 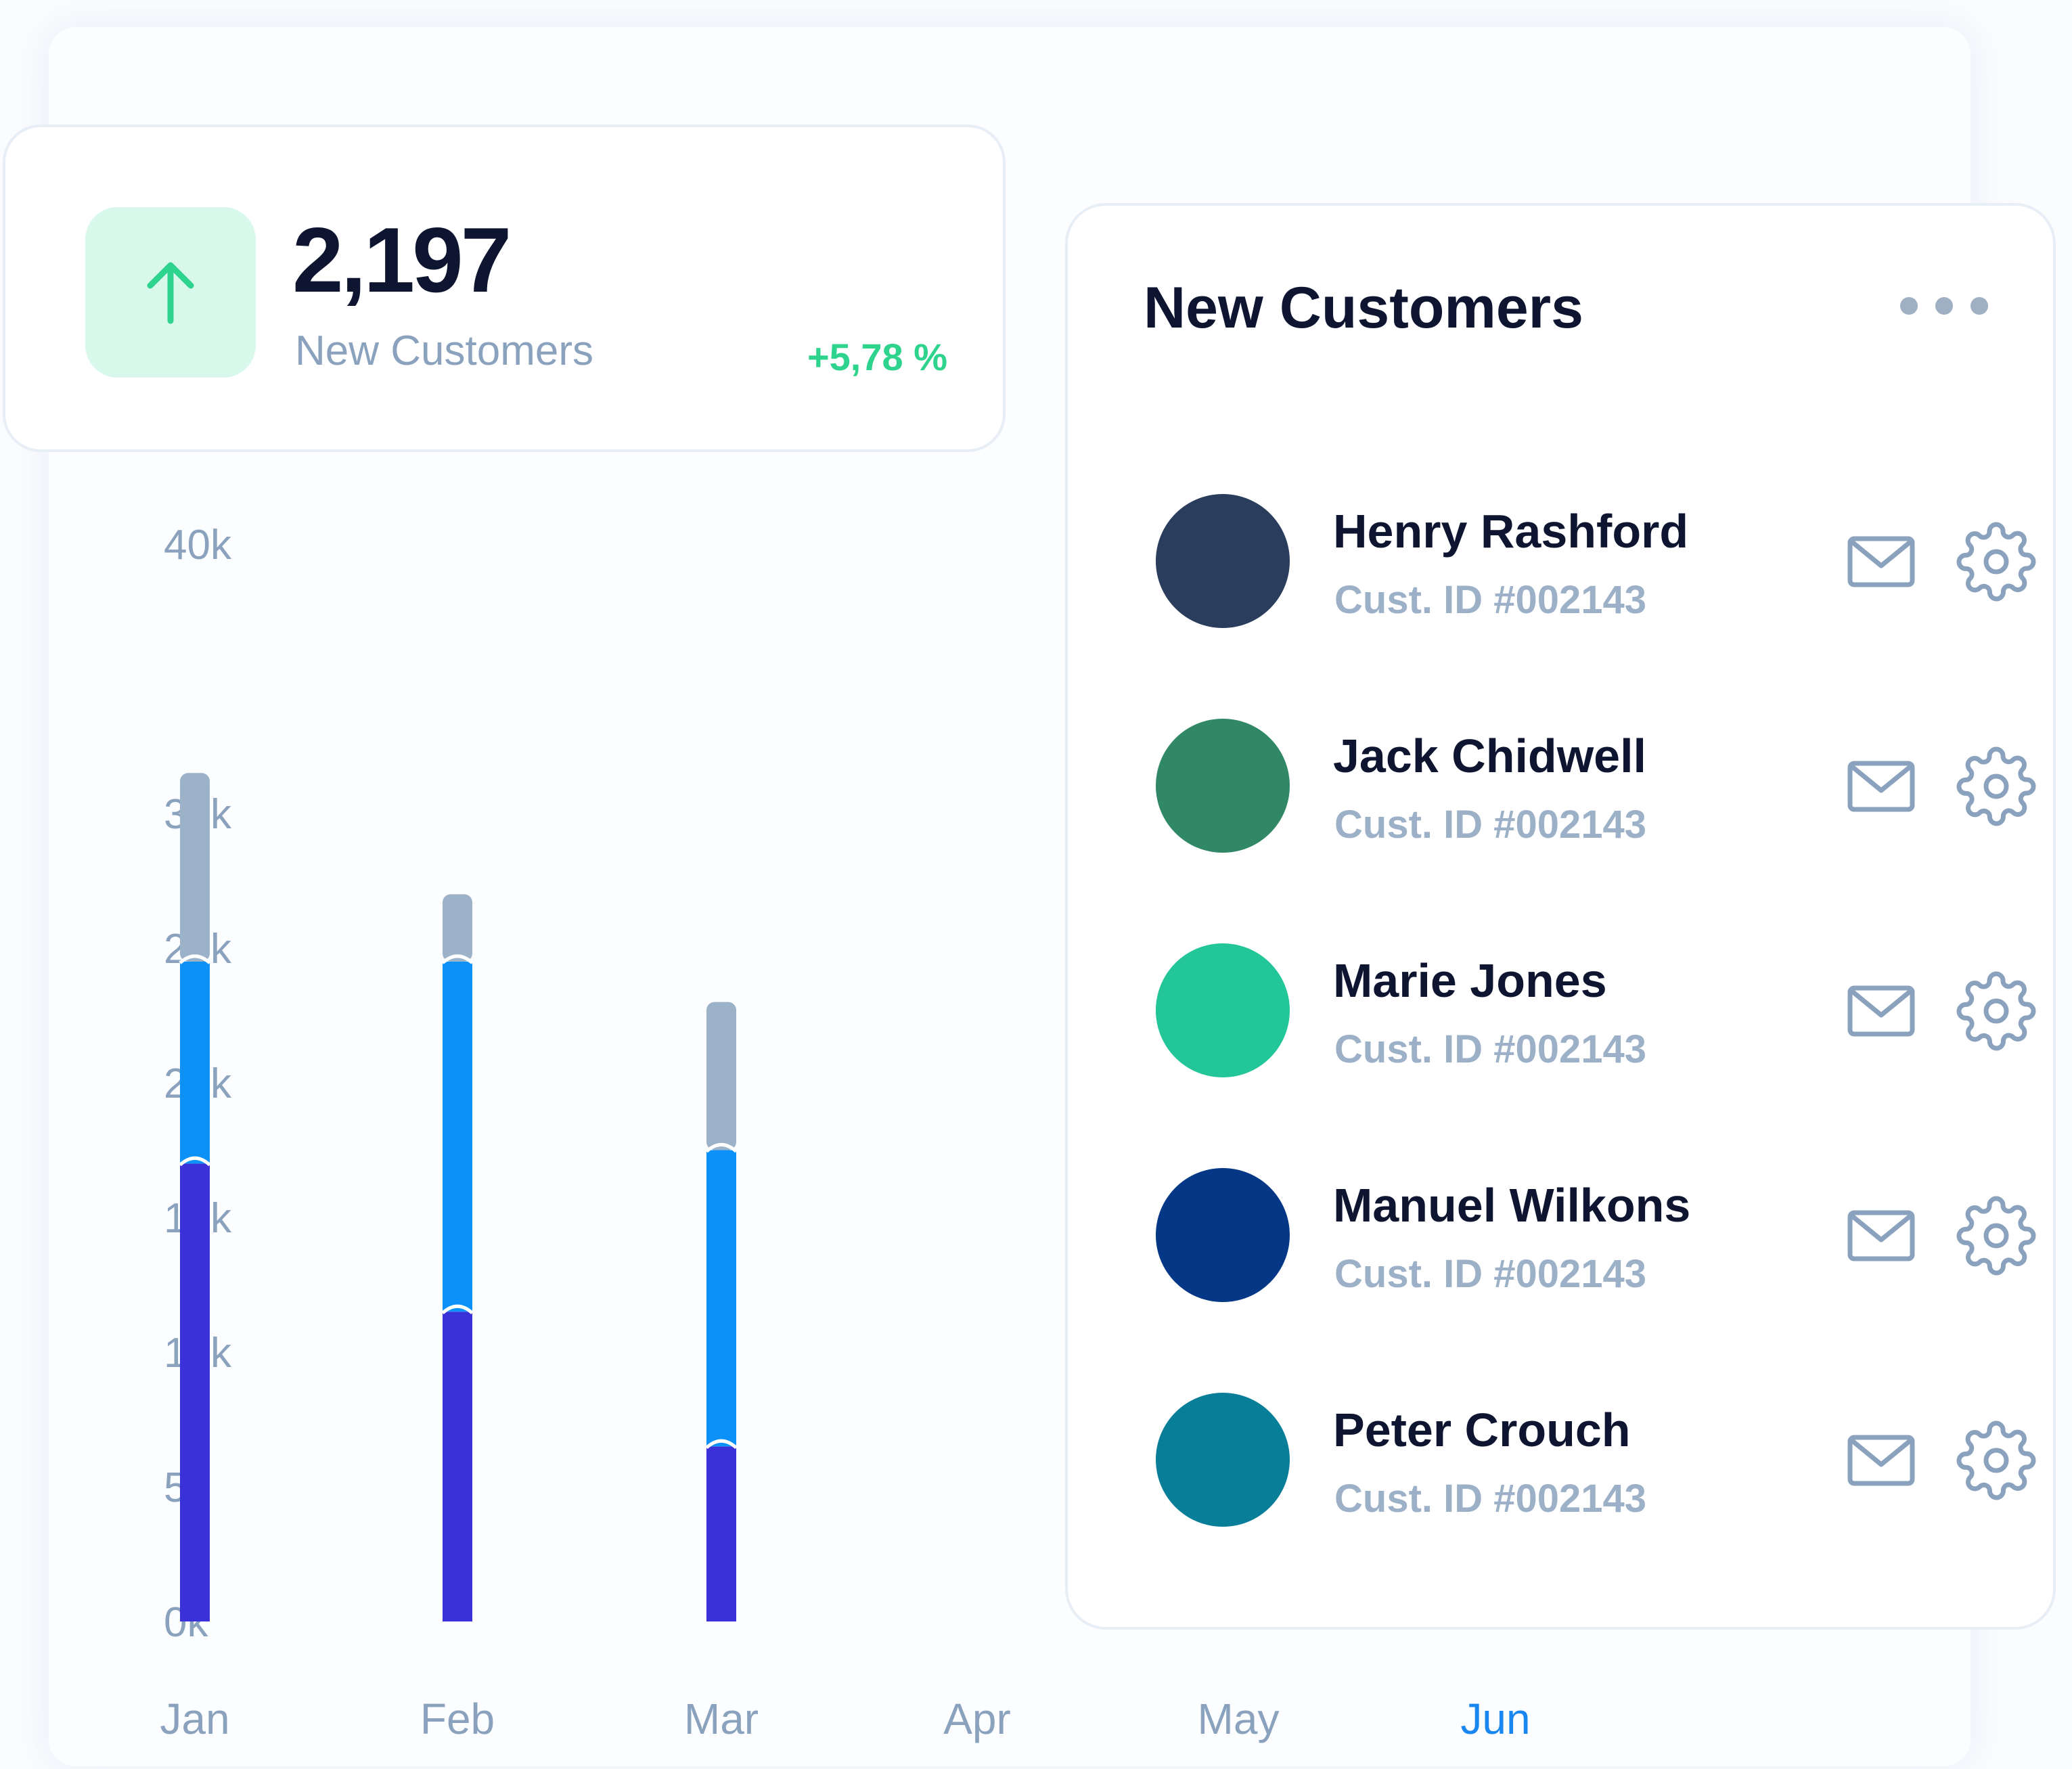 What do you see at coordinates (1596, 1011) in the screenshot?
I see `customer-list-item: Marie Jones Cust. ID #002143` at bounding box center [1596, 1011].